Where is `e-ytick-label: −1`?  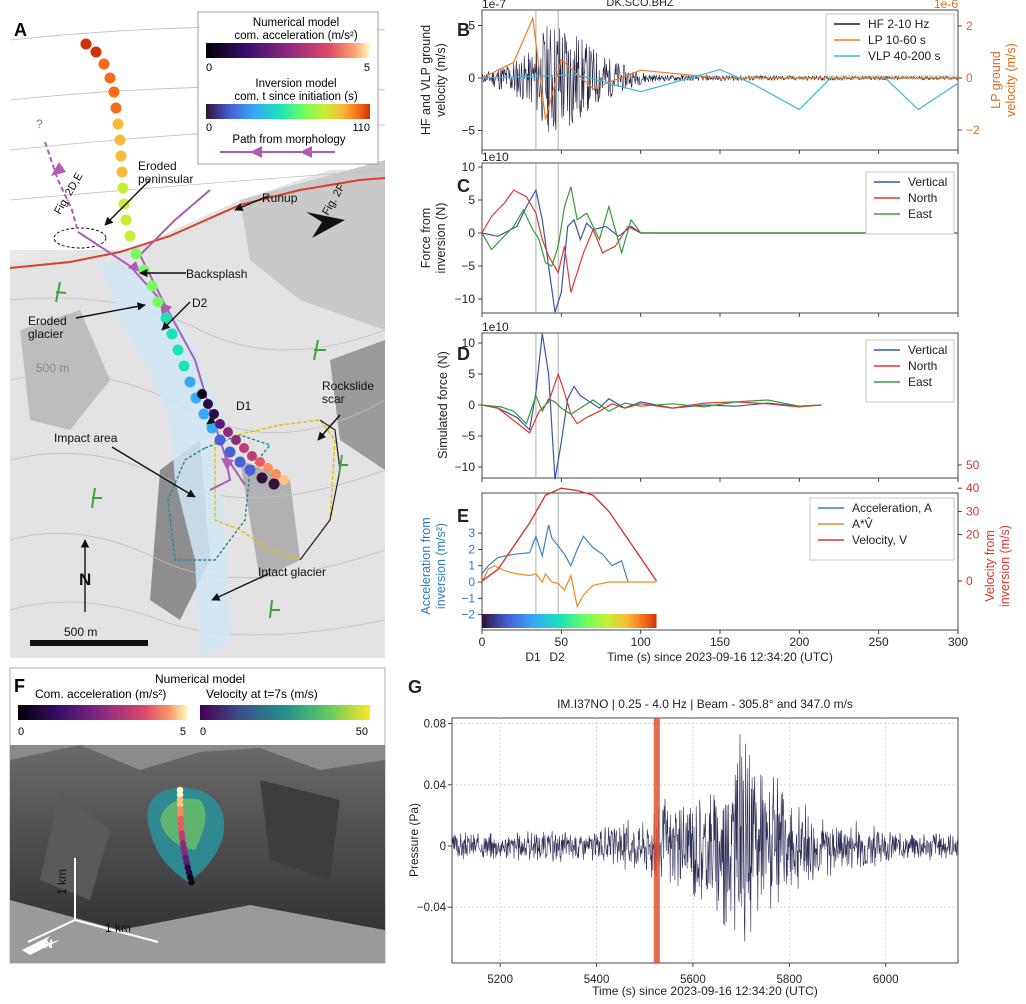
e-ytick-label: −1 is located at coordinates (468, 598).